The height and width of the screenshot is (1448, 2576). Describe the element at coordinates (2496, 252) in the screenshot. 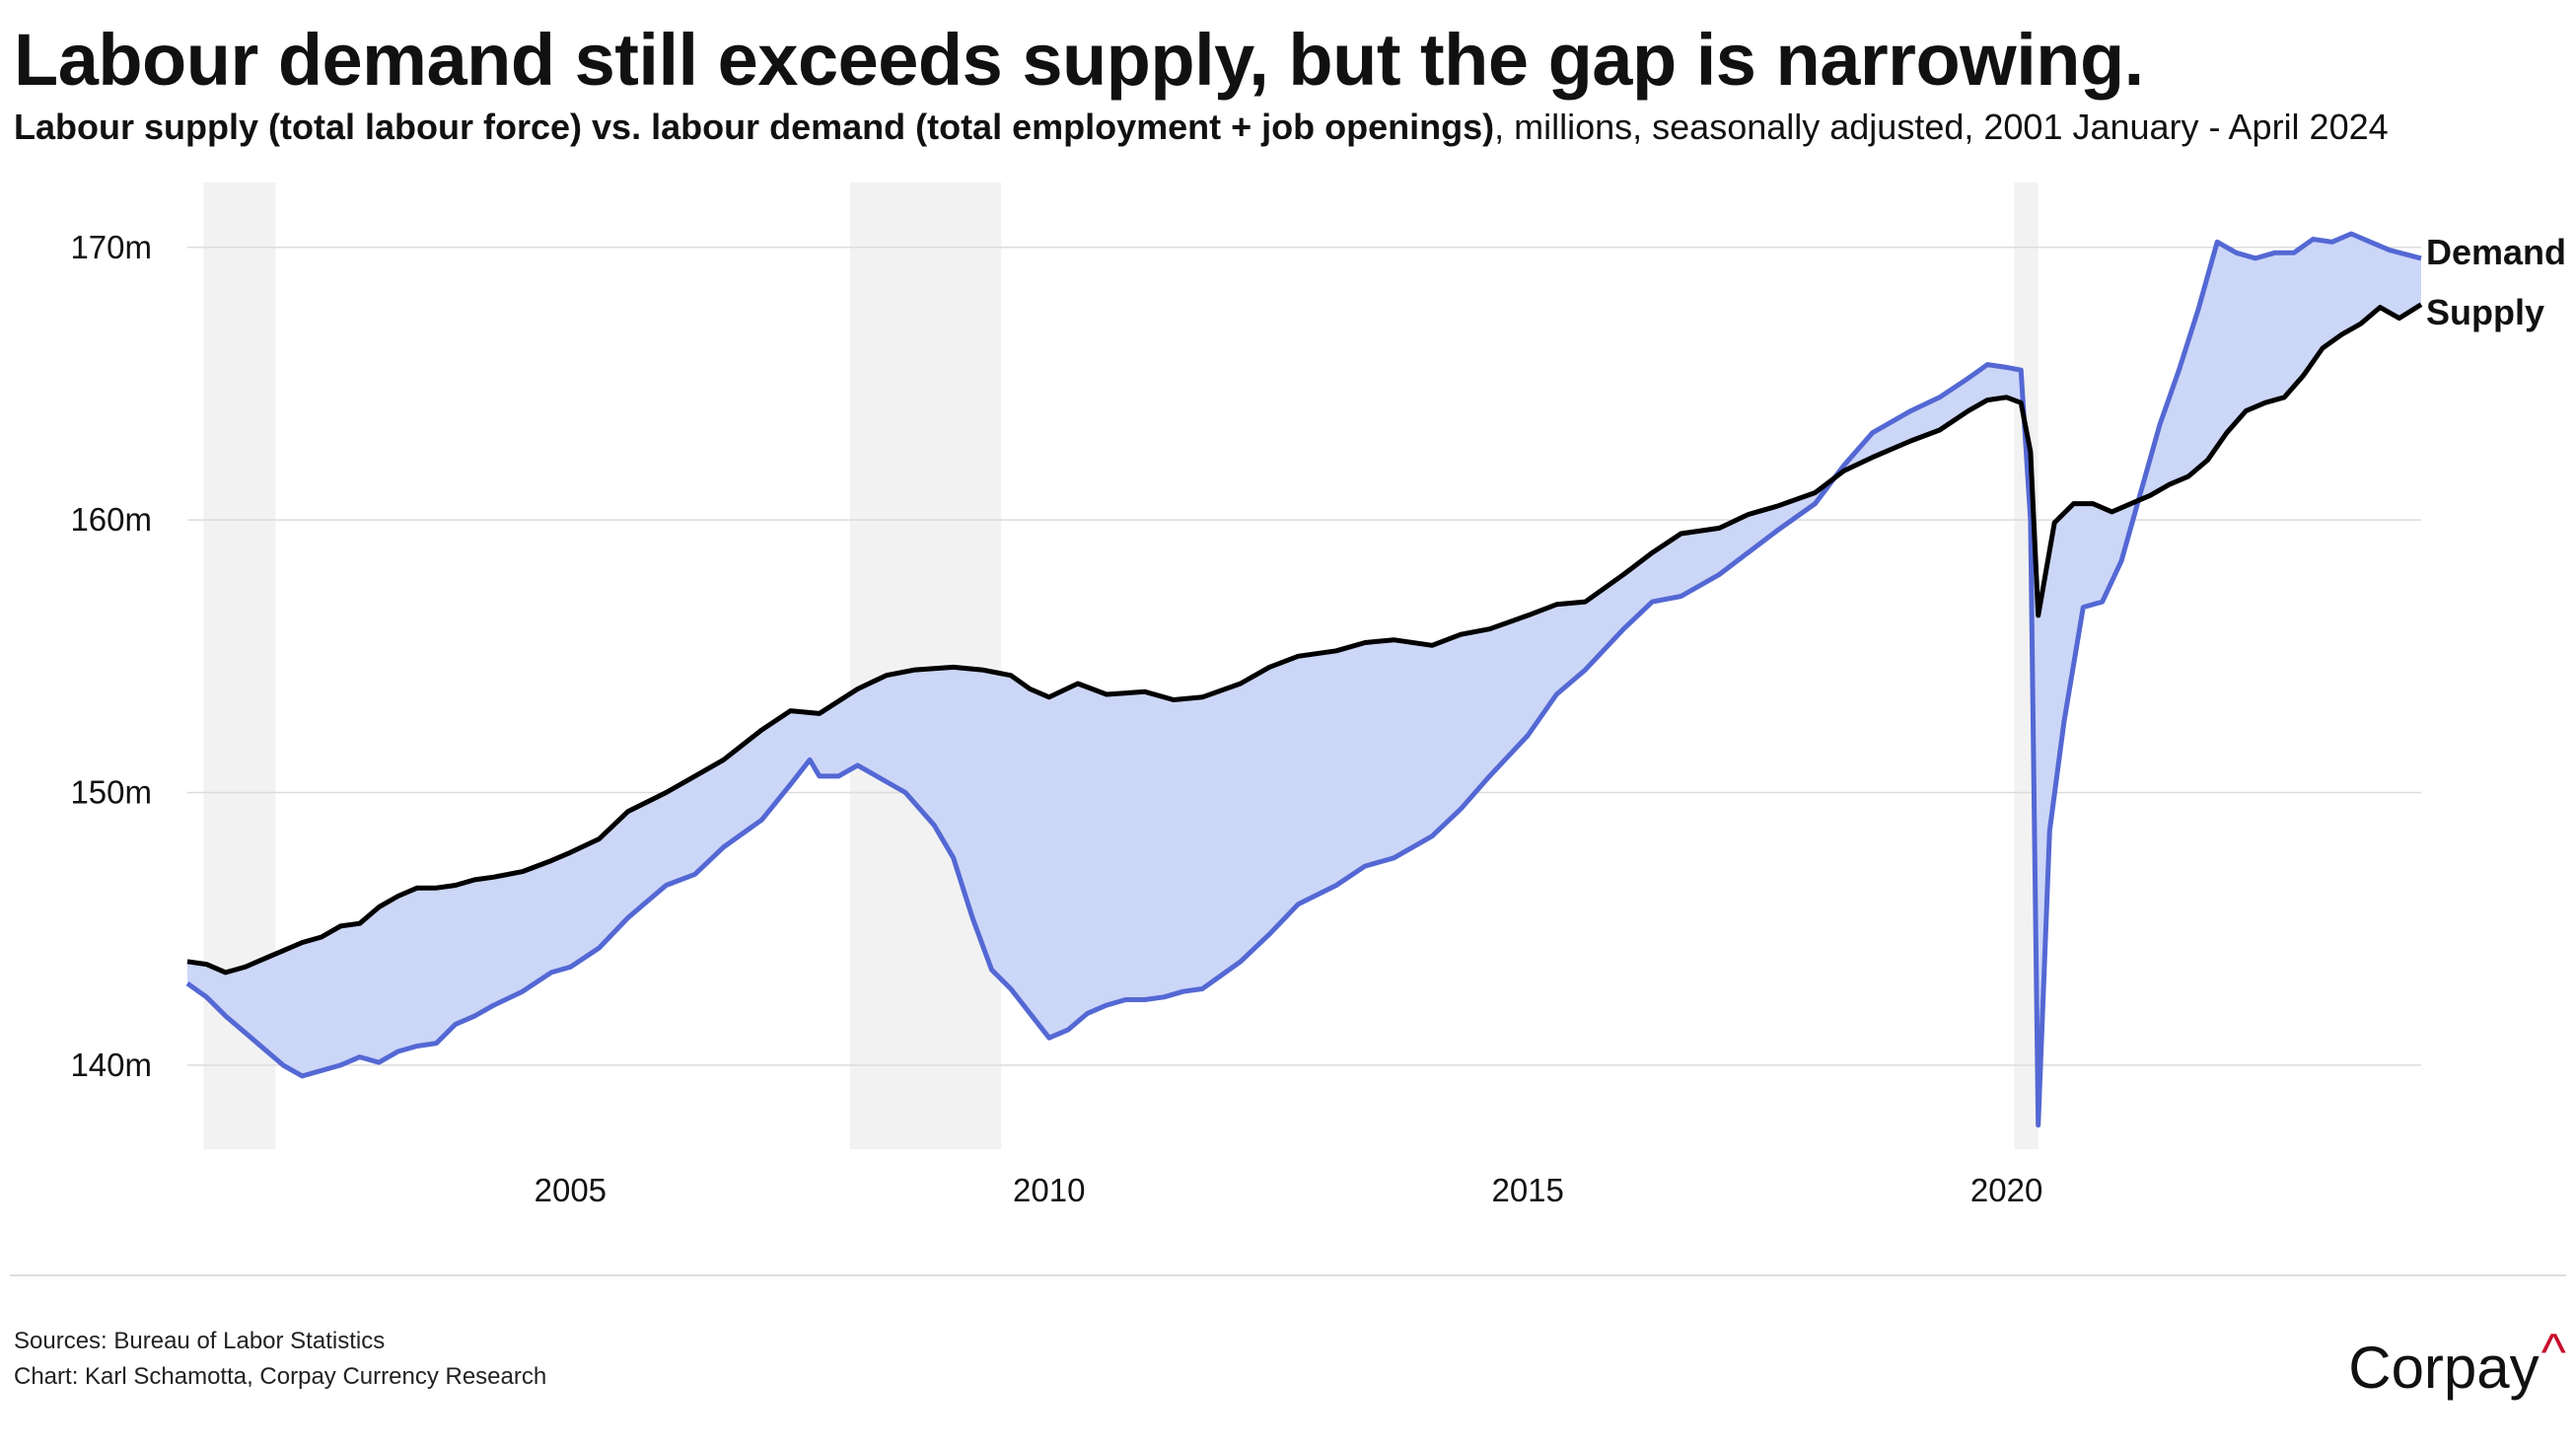

I see `demand-label: Demand` at that location.